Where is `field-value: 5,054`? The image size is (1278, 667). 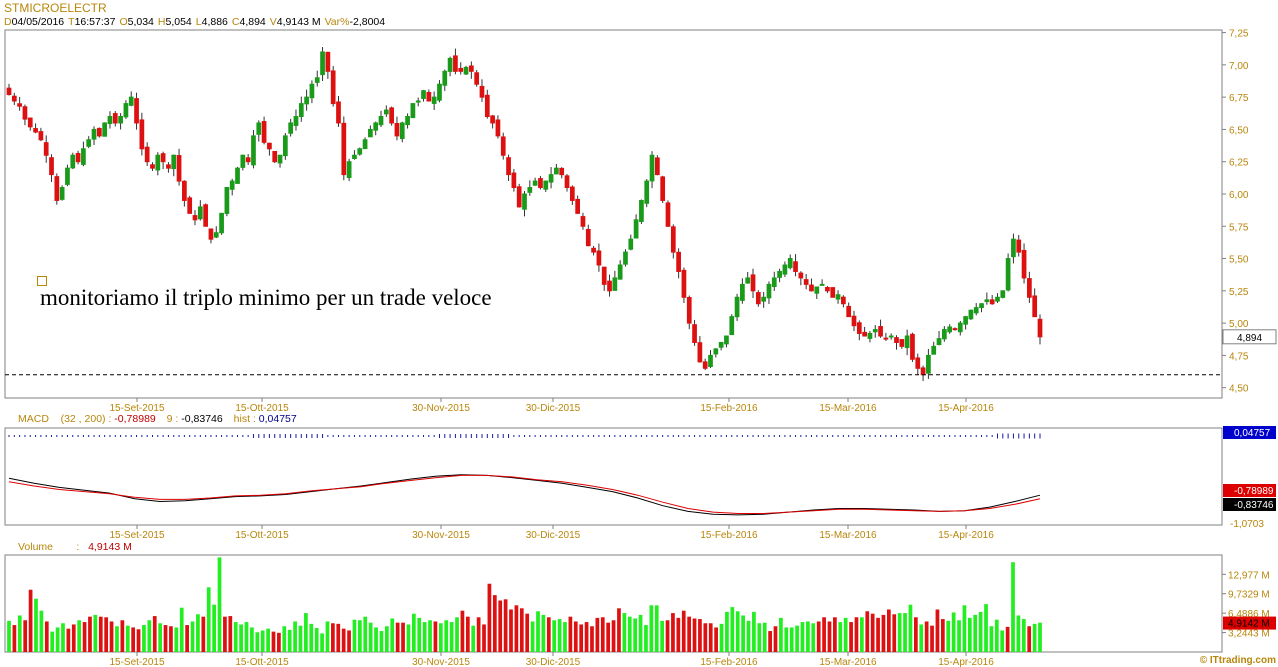
field-value: 5,054 is located at coordinates (178, 22).